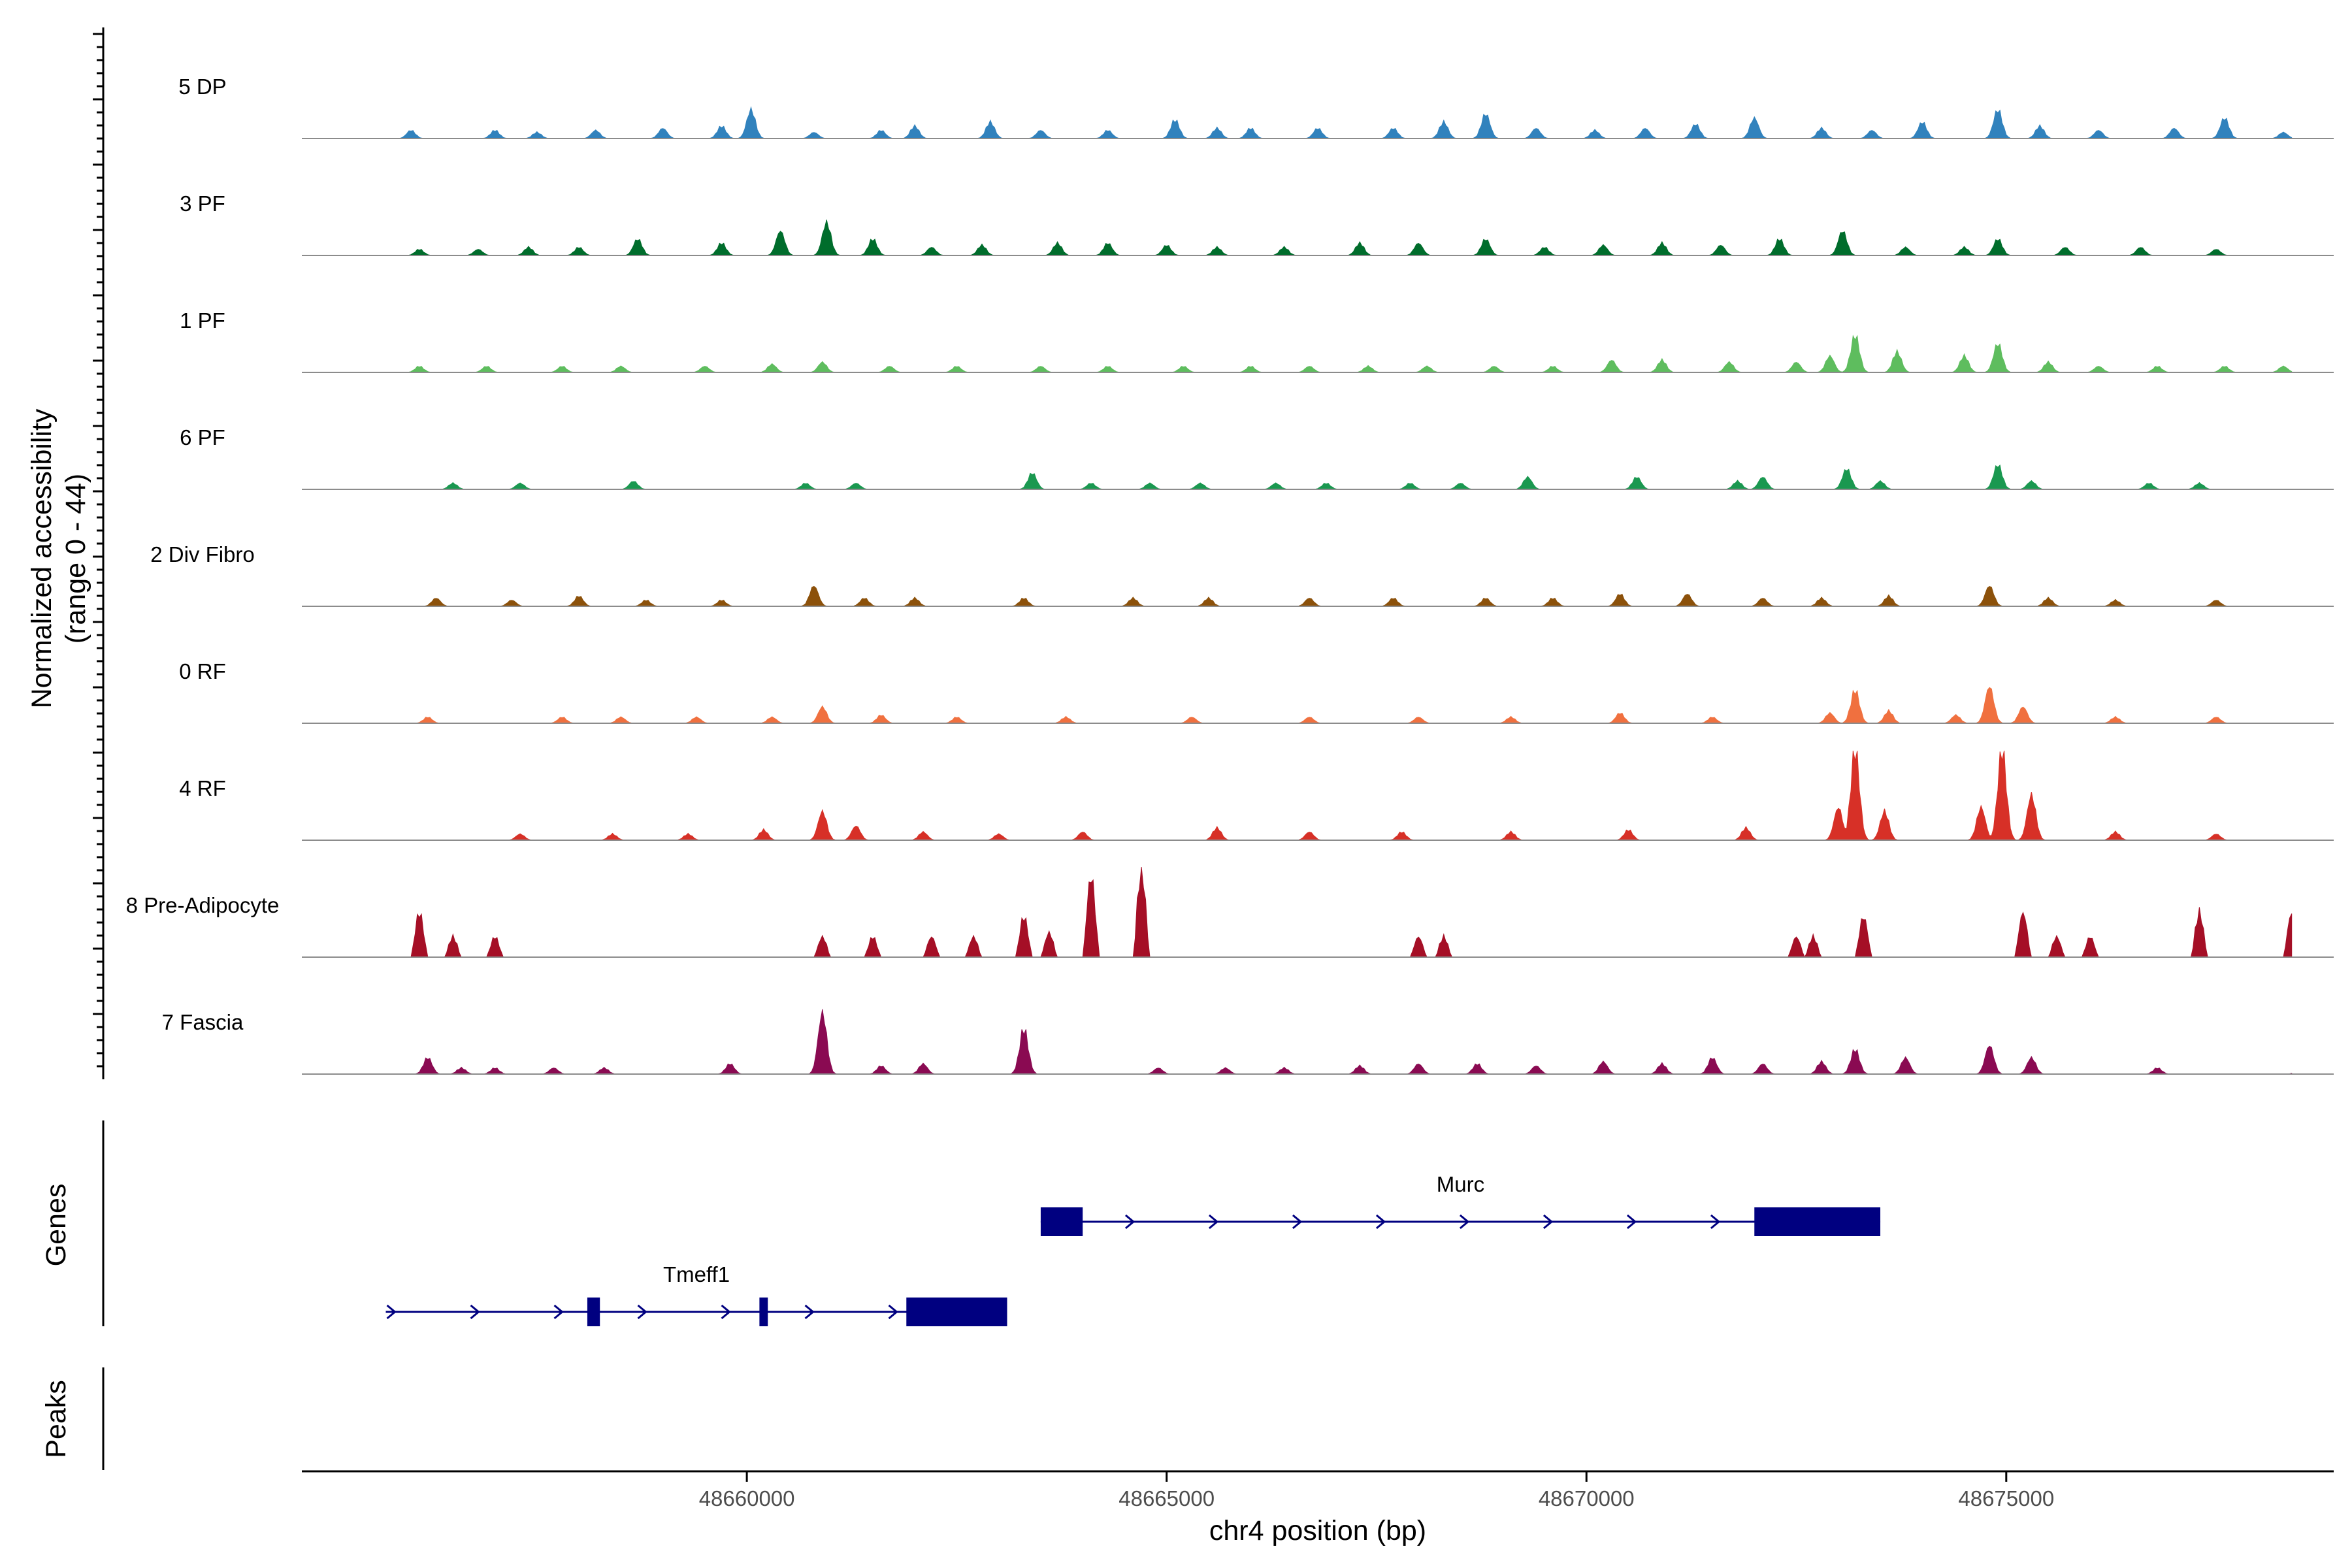 Image resolution: width=2352 pixels, height=1568 pixels. What do you see at coordinates (1248, 1042) in the screenshot?
I see `track-7-fascia: 7 Fascia` at bounding box center [1248, 1042].